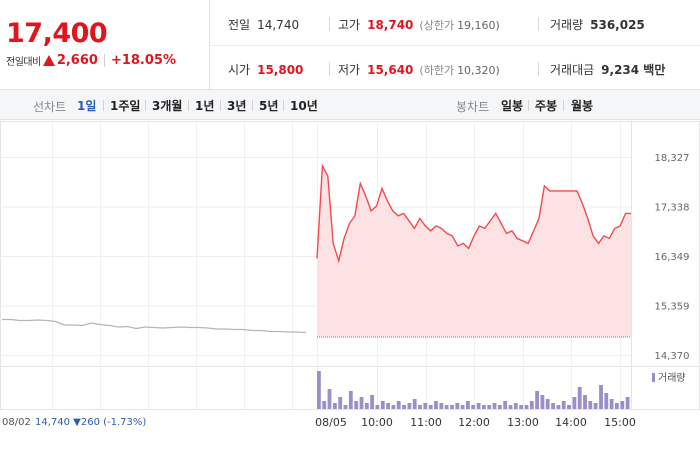 This screenshot has height=450, width=700. What do you see at coordinates (331, 422) in the screenshot?
I see `x-tick-label: 08/05` at bounding box center [331, 422].